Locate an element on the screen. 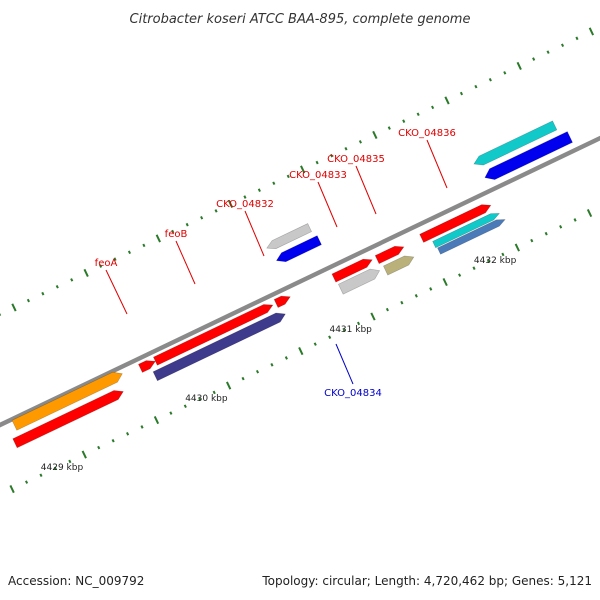 The image size is (600, 600). gene-arrow-cko04833 is located at coordinates (352, 270).